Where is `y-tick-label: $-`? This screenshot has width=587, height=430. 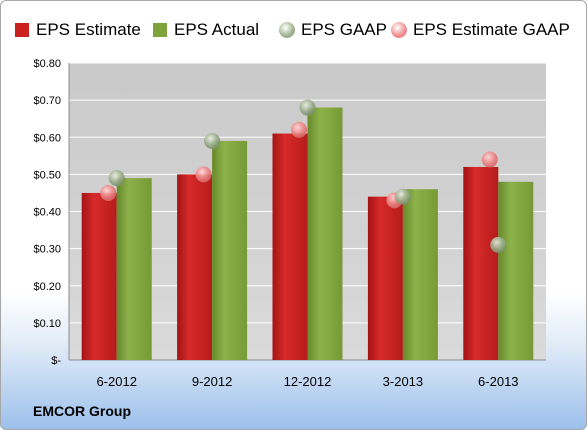 y-tick-label: $- is located at coordinates (56, 361).